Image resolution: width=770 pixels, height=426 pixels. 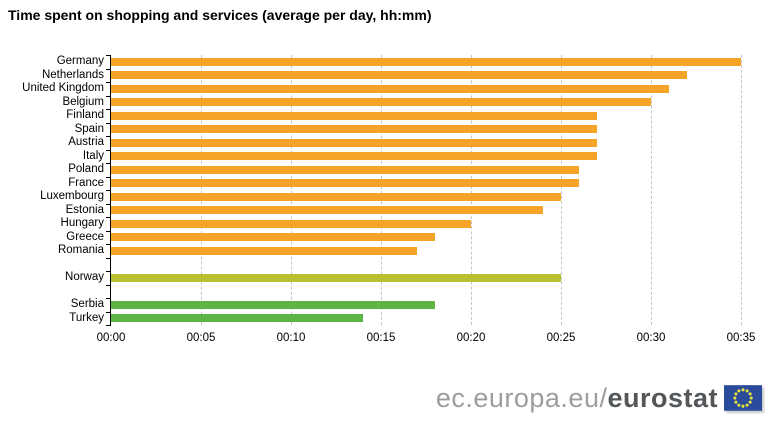 I want to click on bar-row: United Kingdom, so click(x=381, y=89).